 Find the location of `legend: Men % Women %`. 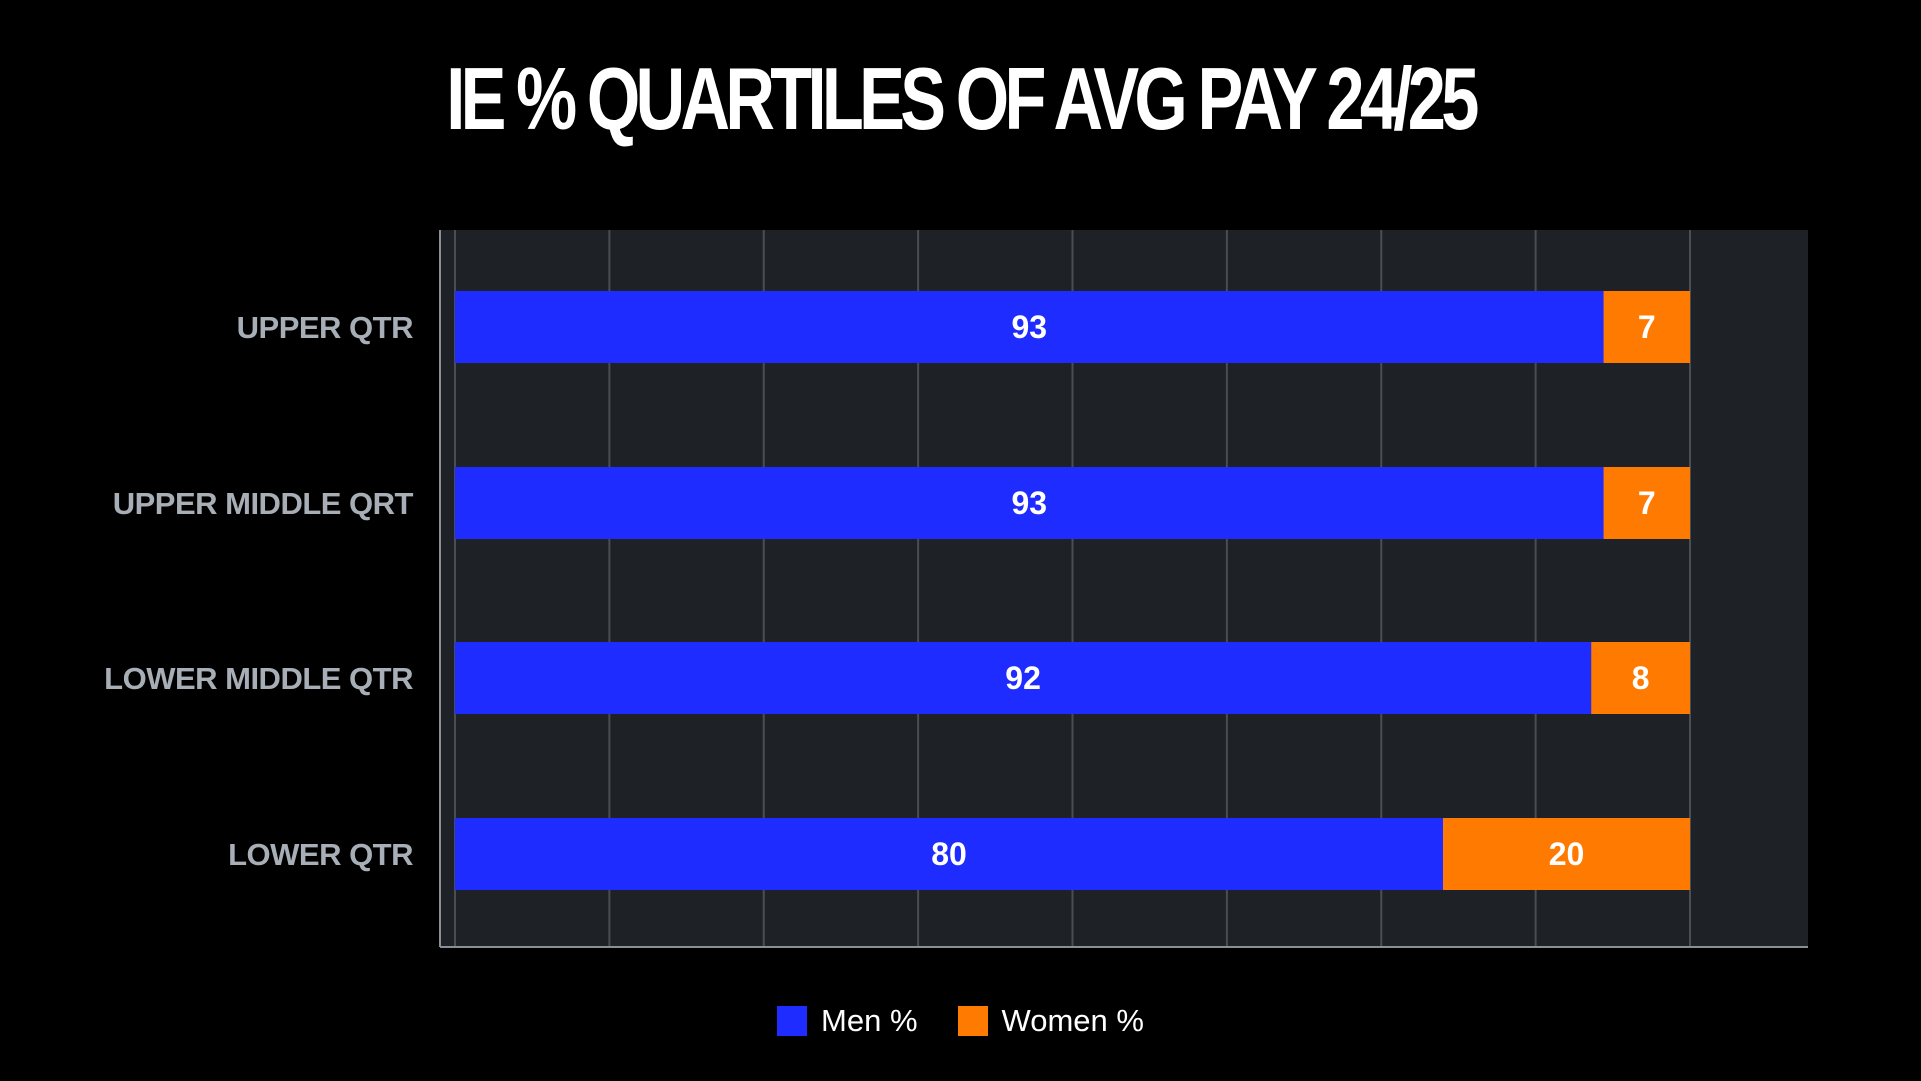

legend: Men % Women % is located at coordinates (960, 1021).